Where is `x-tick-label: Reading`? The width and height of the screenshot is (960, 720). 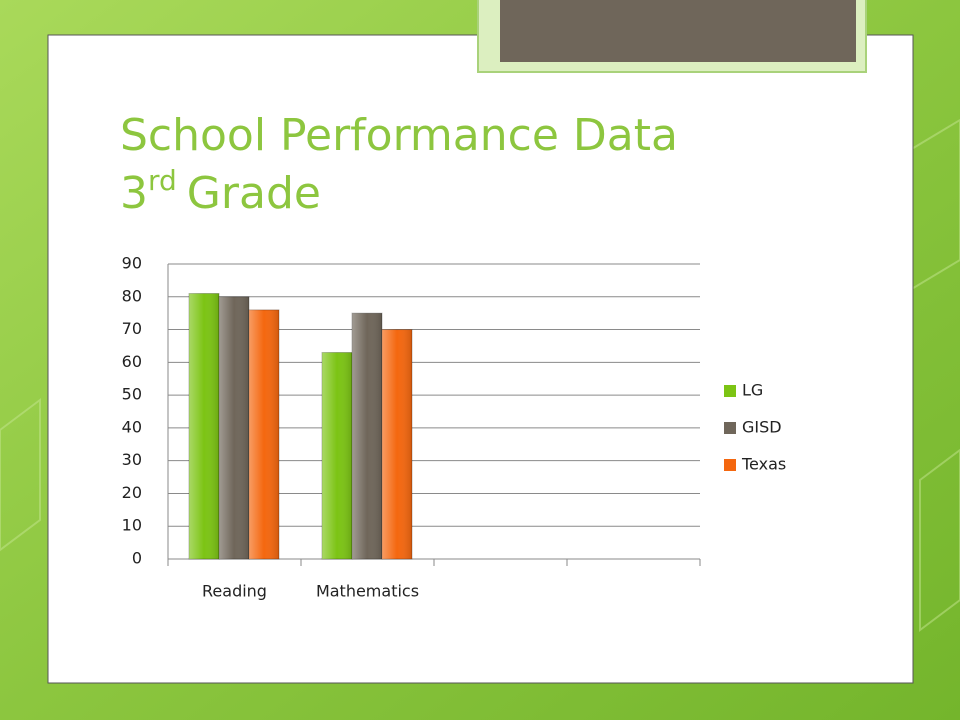 x-tick-label: Reading is located at coordinates (234, 591).